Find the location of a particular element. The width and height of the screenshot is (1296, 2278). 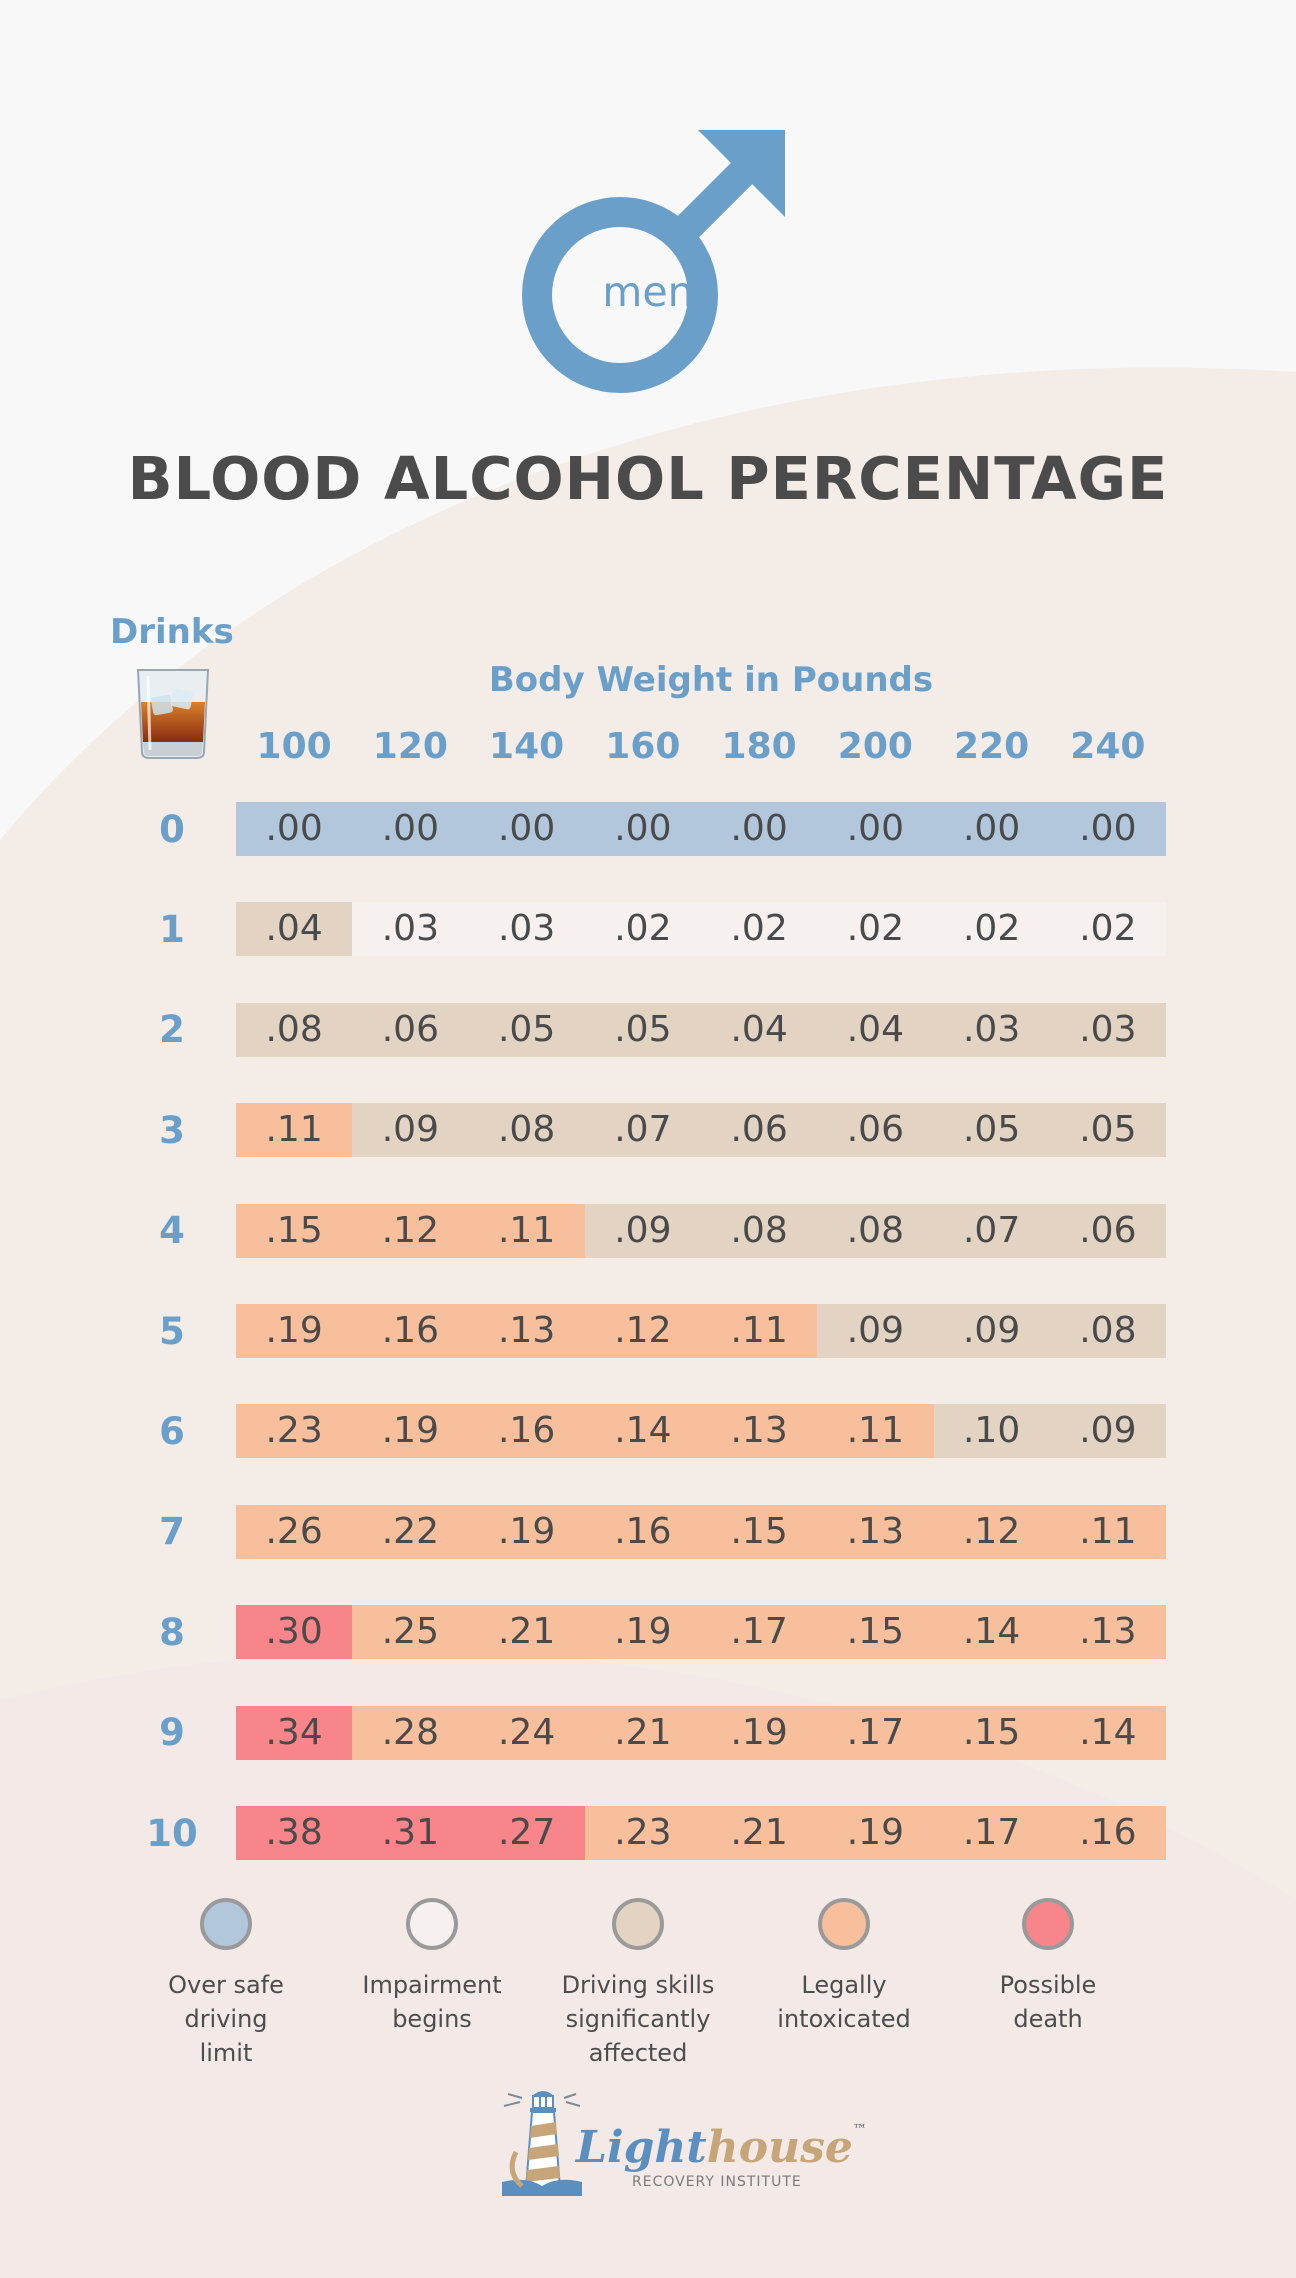

drink-count: 9 is located at coordinates (172, 1733).